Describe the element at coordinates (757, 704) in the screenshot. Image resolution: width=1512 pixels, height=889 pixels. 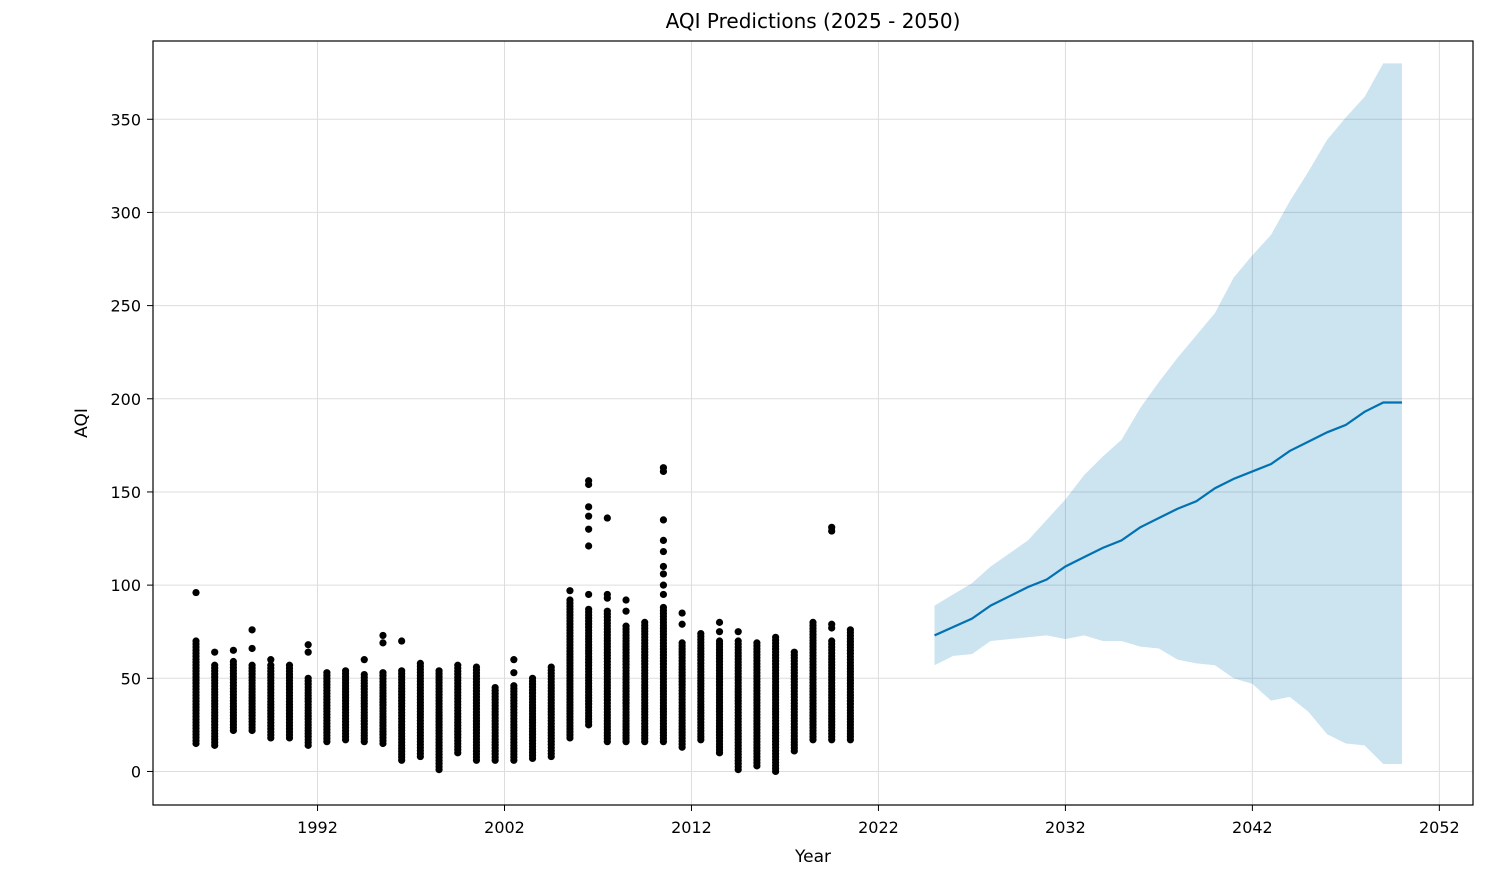
I see `observed-year-2015` at that location.